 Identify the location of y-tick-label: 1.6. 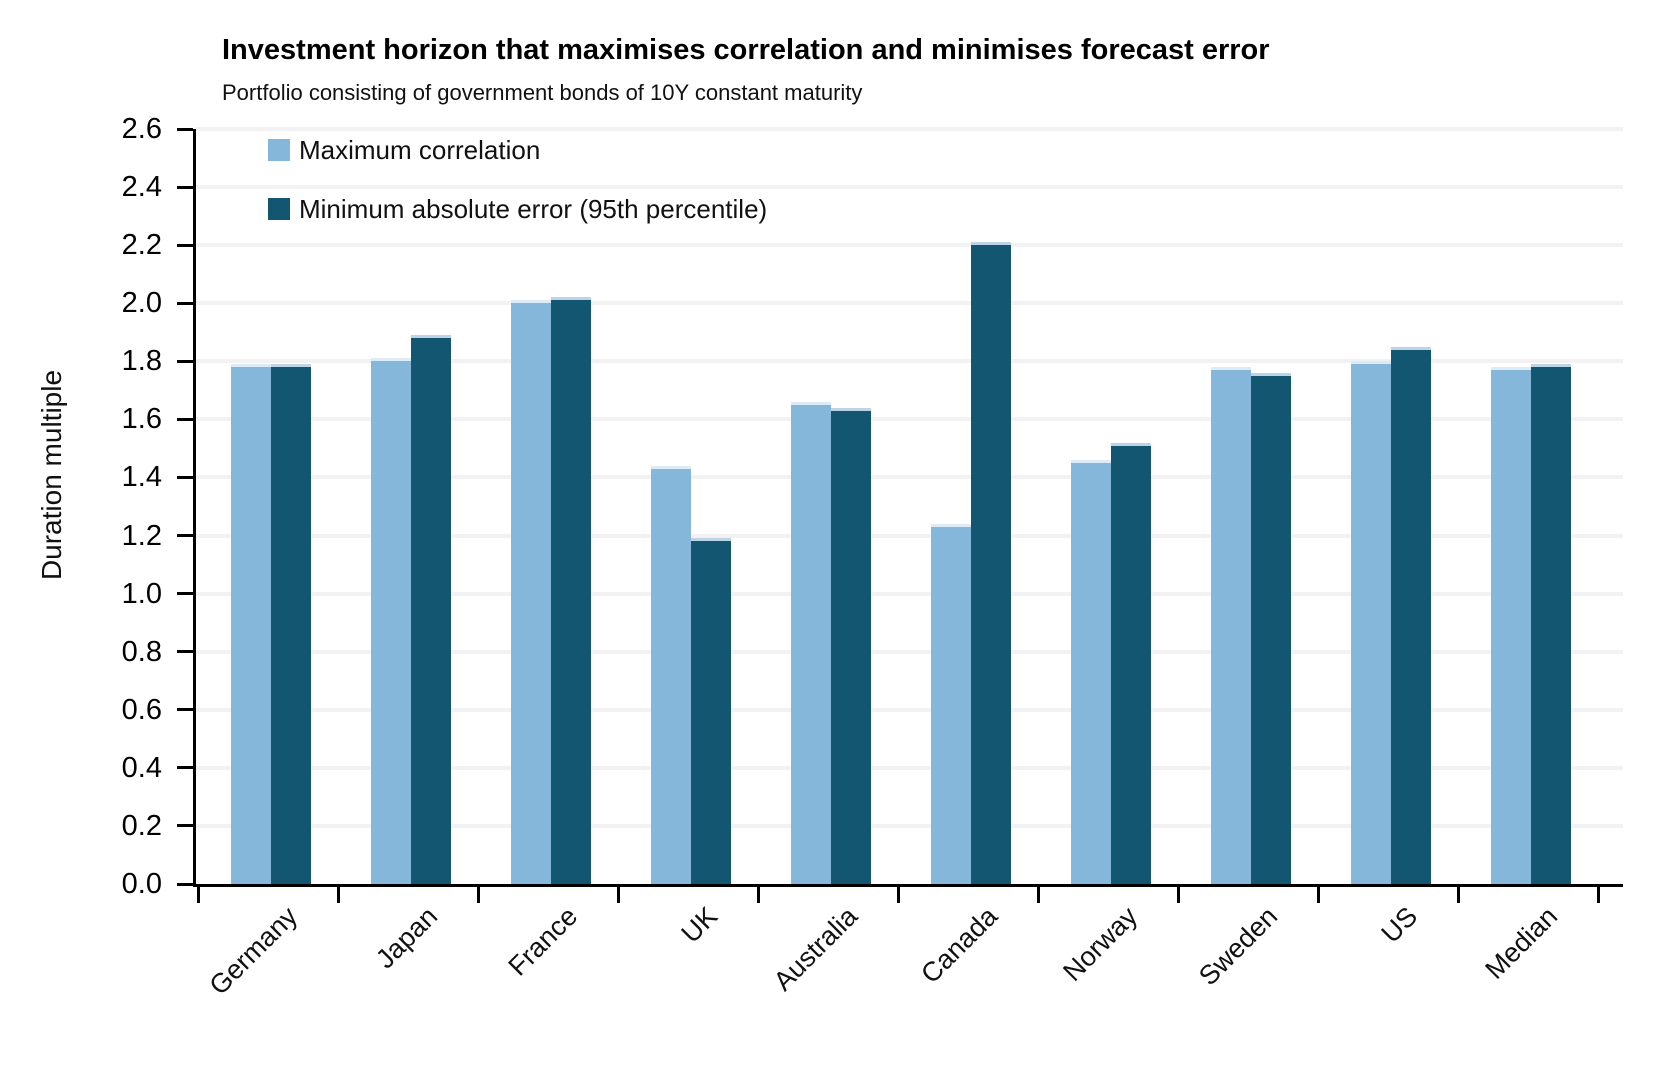
(141, 419).